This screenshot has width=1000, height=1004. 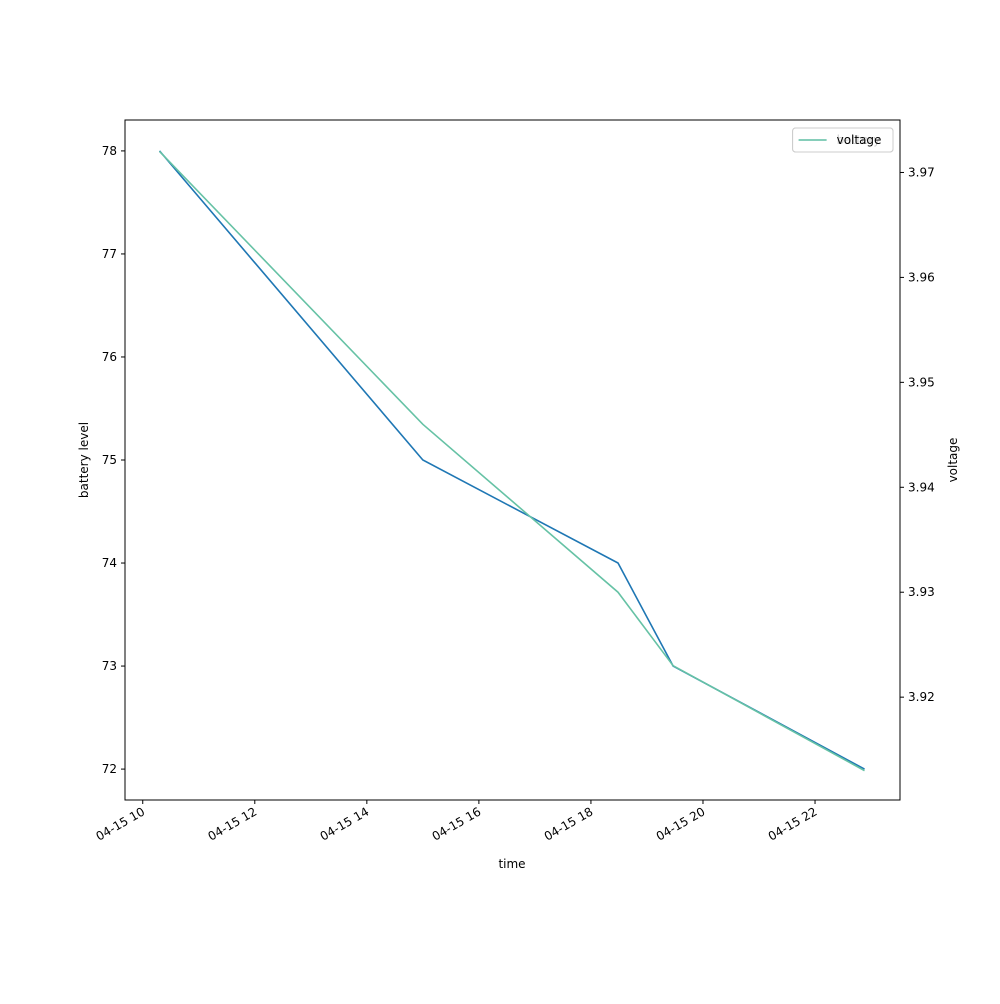 What do you see at coordinates (921, 592) in the screenshot?
I see `y2-tick-label: 3.93` at bounding box center [921, 592].